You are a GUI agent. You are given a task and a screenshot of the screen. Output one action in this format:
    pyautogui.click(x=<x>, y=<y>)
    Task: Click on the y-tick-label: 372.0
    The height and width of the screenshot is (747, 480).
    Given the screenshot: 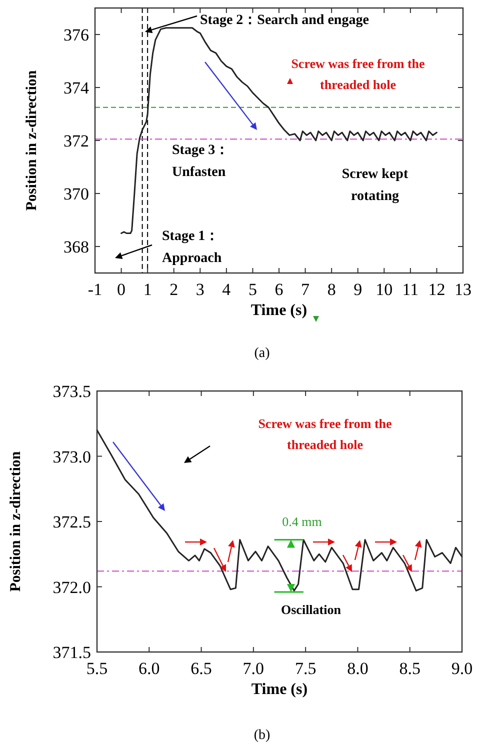 What is the action you would take?
    pyautogui.click(x=71, y=587)
    